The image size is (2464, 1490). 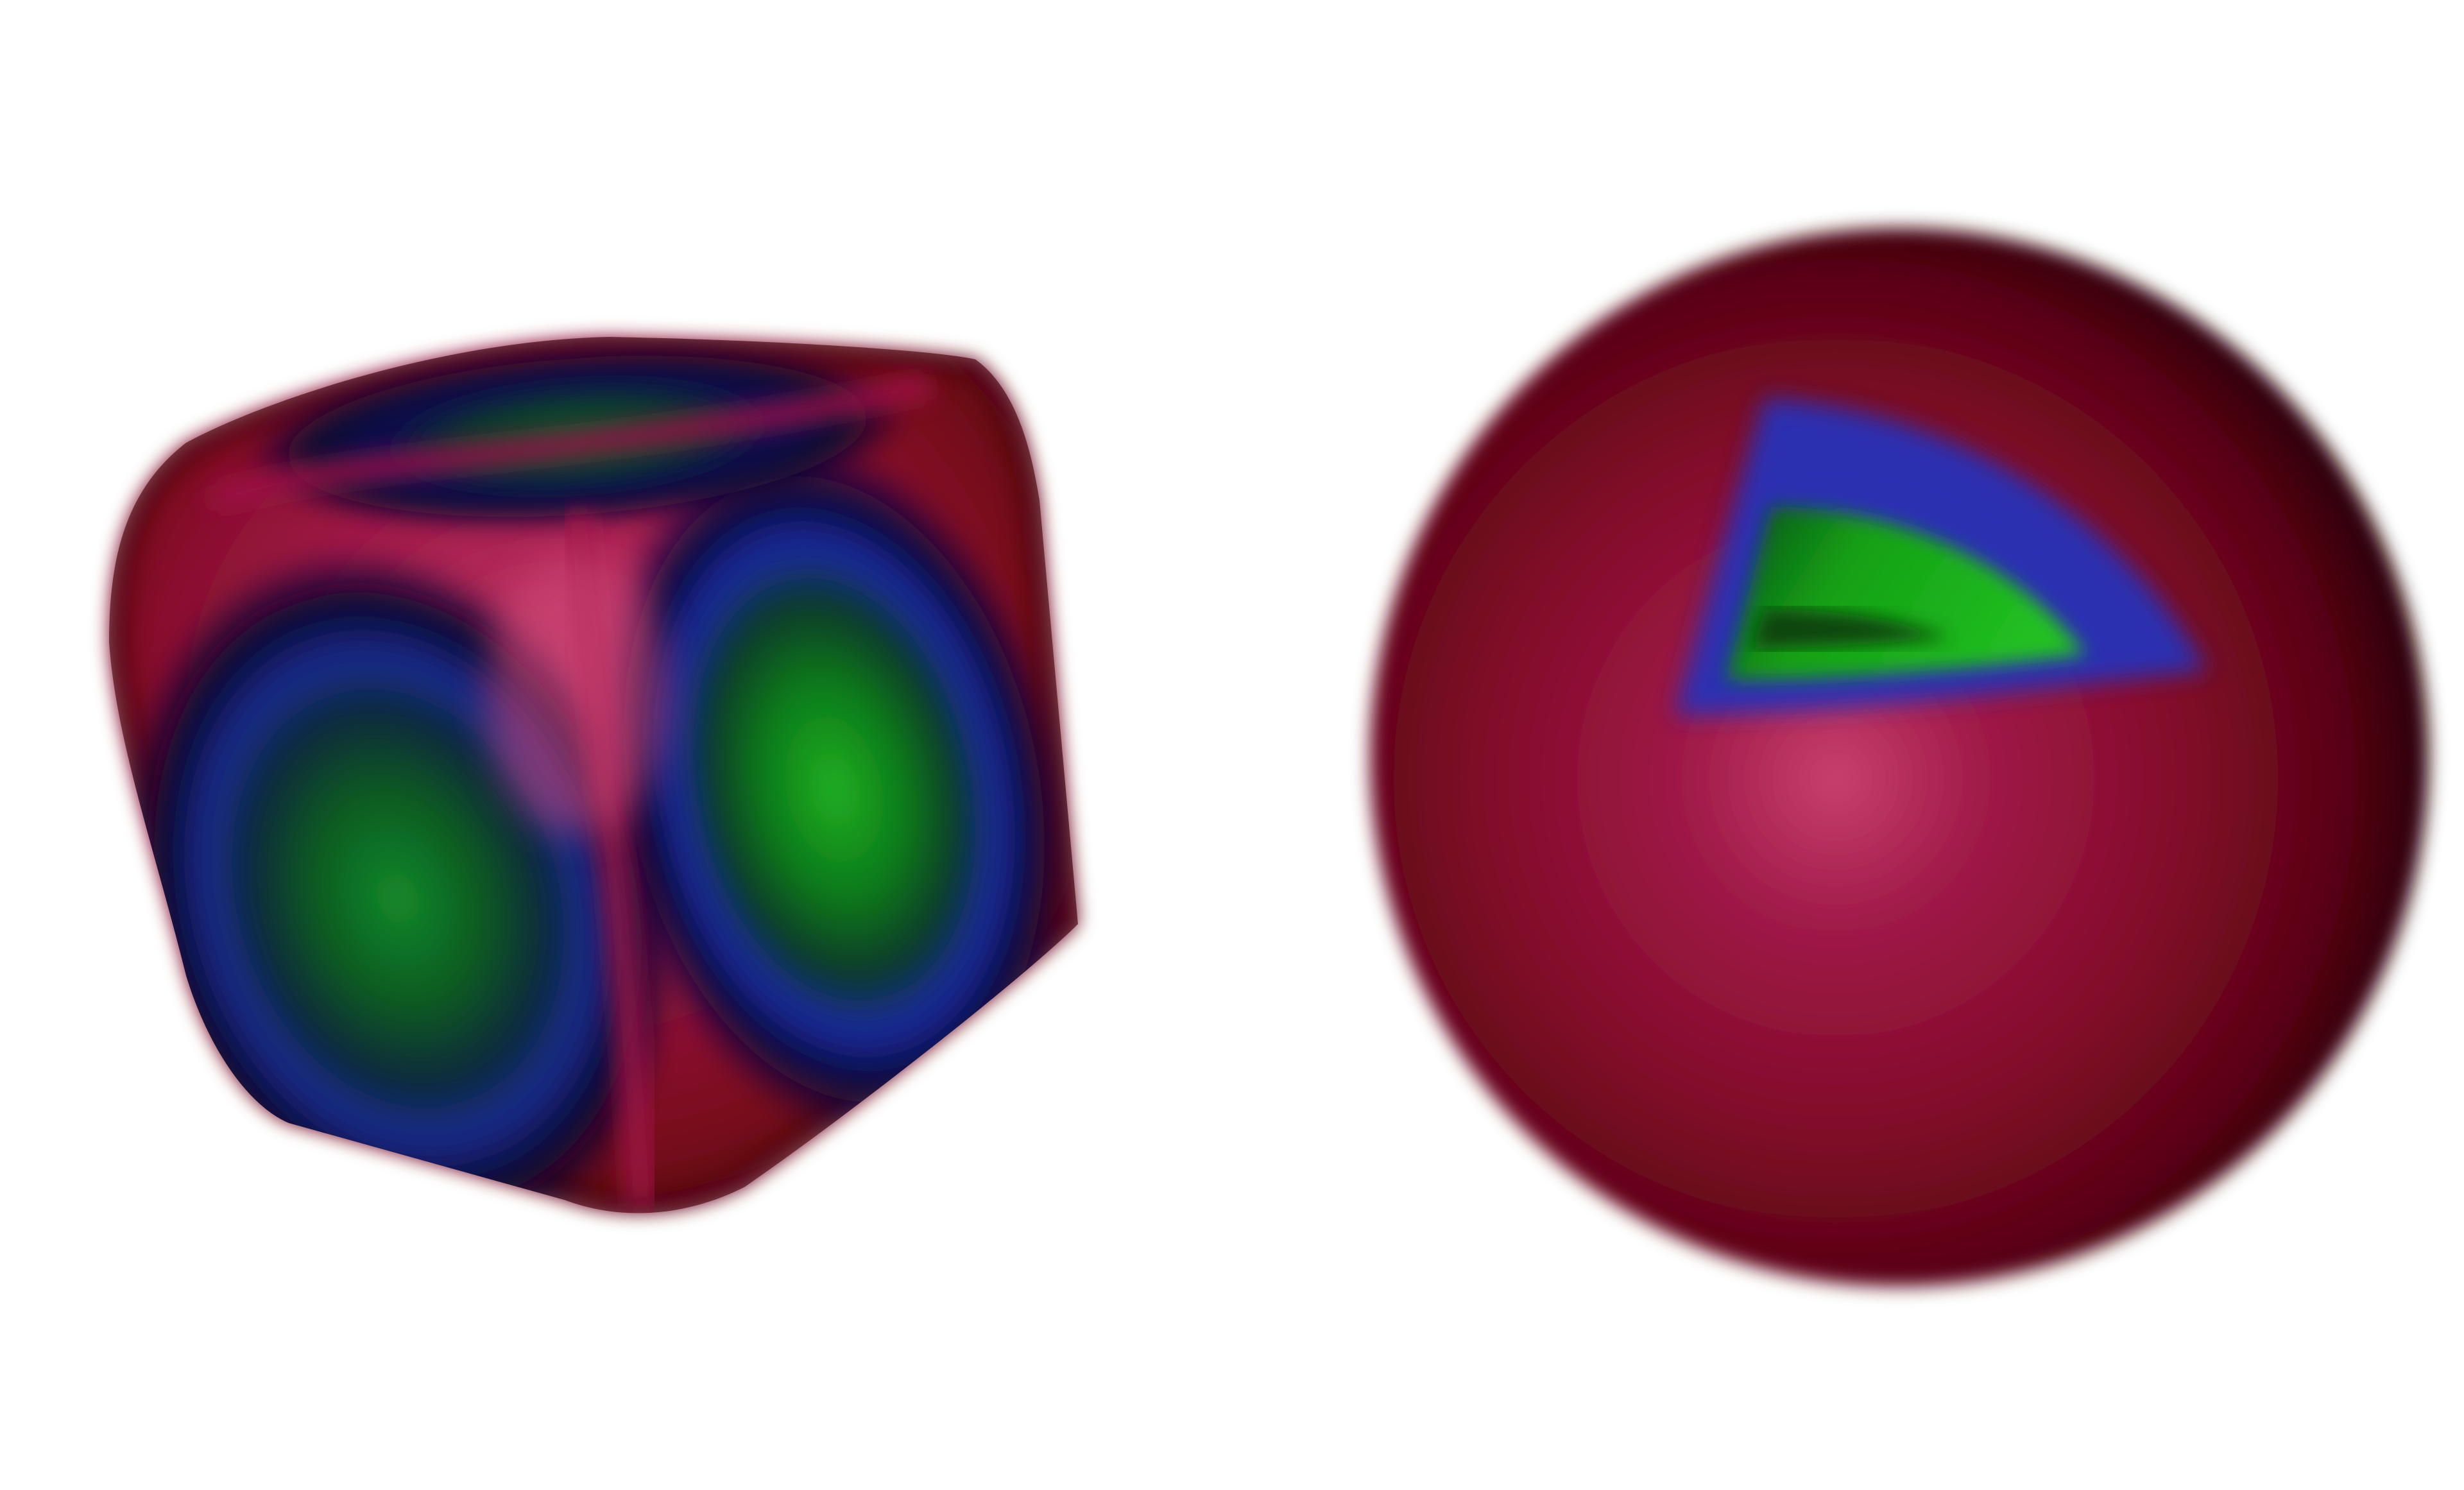 What do you see at coordinates (834, 789) in the screenshot?
I see `cube-right-face-spot` at bounding box center [834, 789].